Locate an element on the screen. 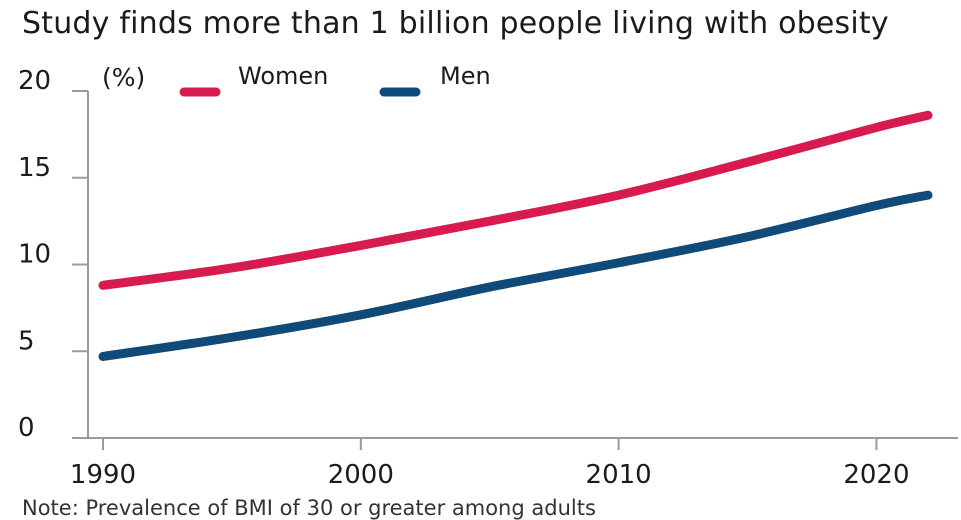  x-tick-label: 2020 is located at coordinates (876, 475).